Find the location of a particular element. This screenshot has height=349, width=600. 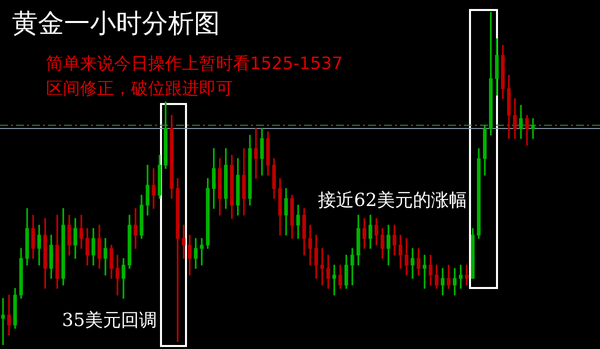

annotation: 35美元回调 is located at coordinates (109, 320).